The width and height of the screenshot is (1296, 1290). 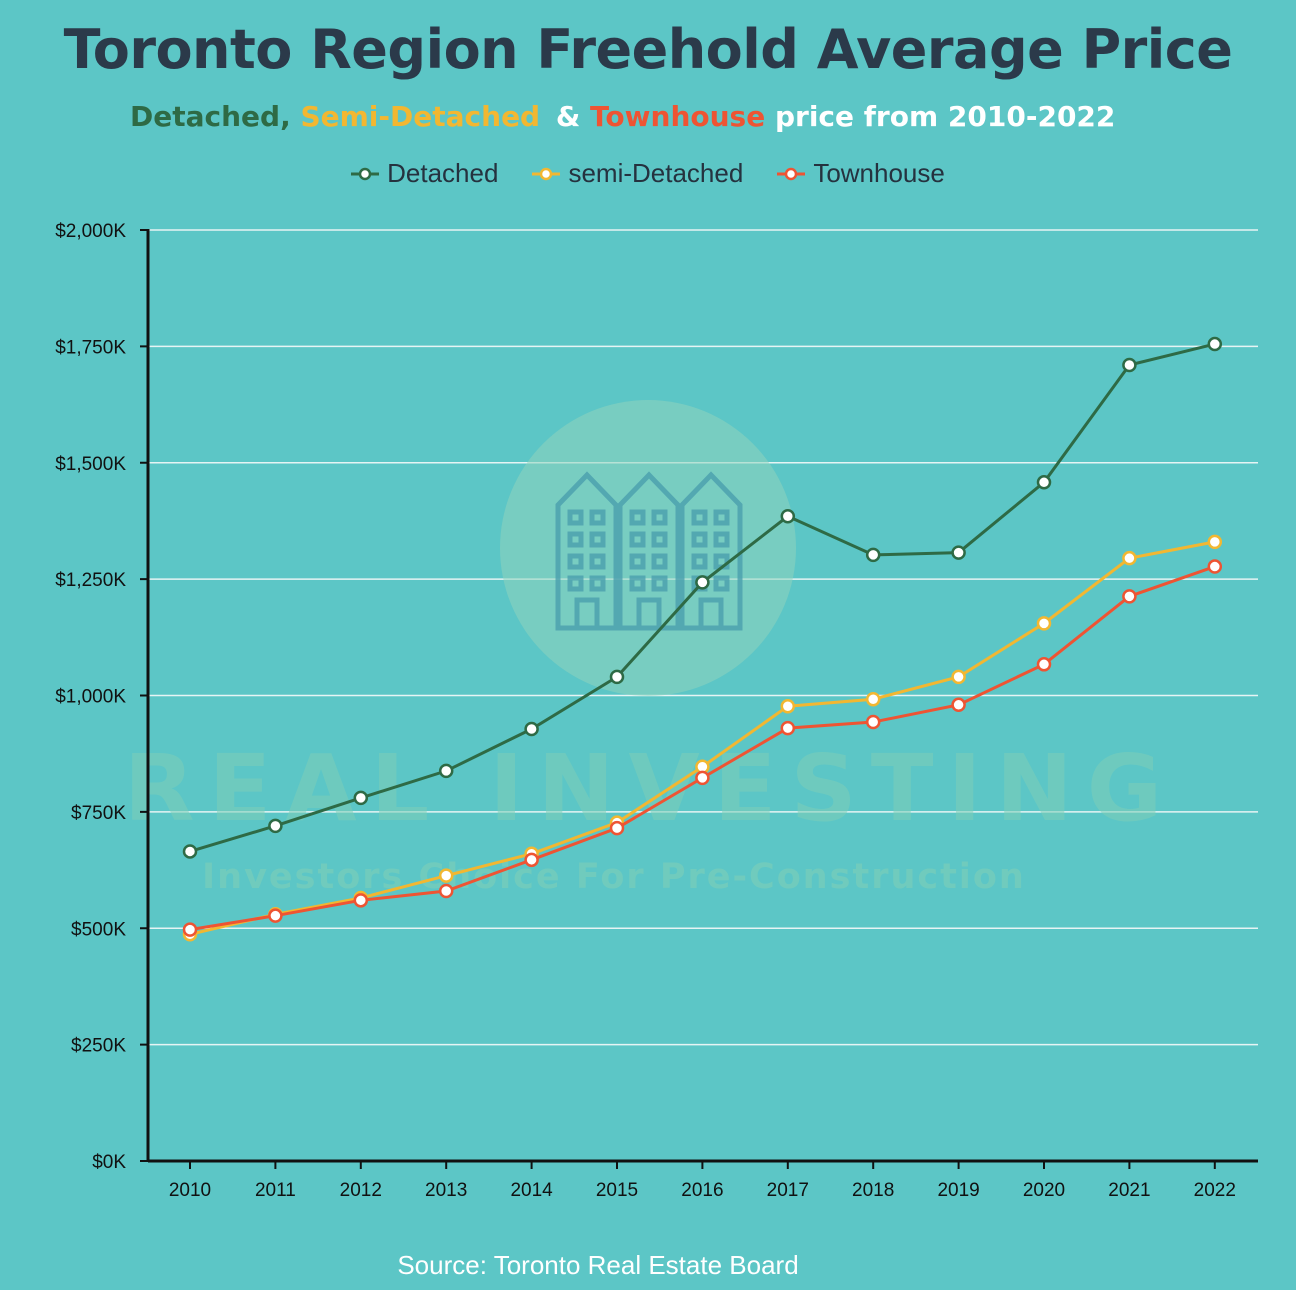 What do you see at coordinates (546, 173) in the screenshot?
I see `legend-marker-semi-detached` at bounding box center [546, 173].